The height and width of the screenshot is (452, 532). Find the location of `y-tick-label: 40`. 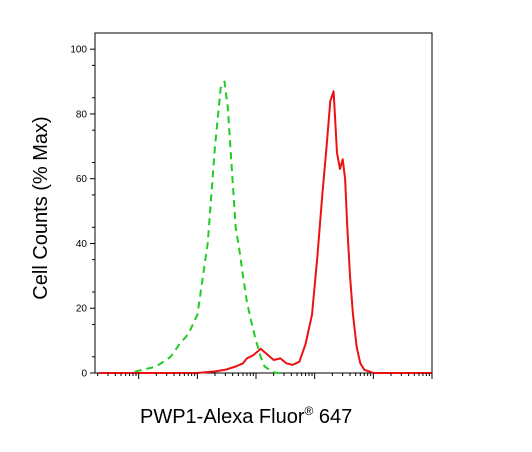

y-tick-label: 40 is located at coordinates (82, 244).